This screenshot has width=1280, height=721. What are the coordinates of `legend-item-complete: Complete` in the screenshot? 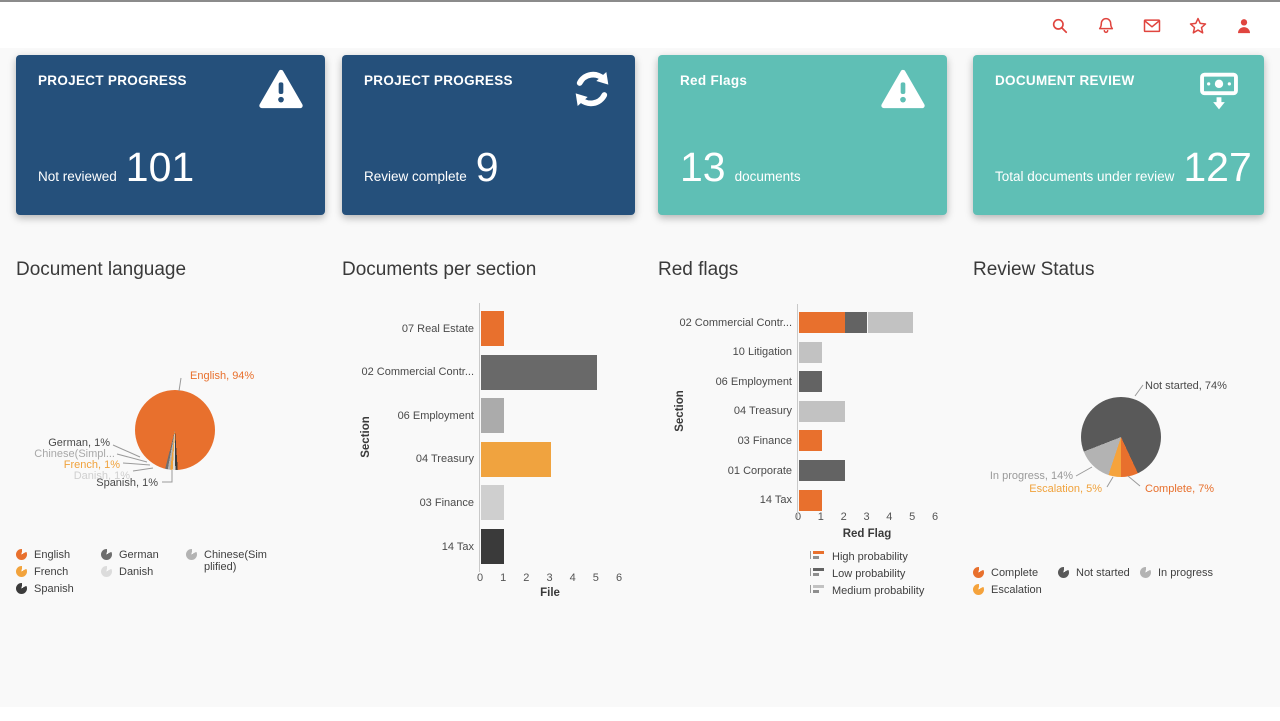 It's located at (1015, 573).